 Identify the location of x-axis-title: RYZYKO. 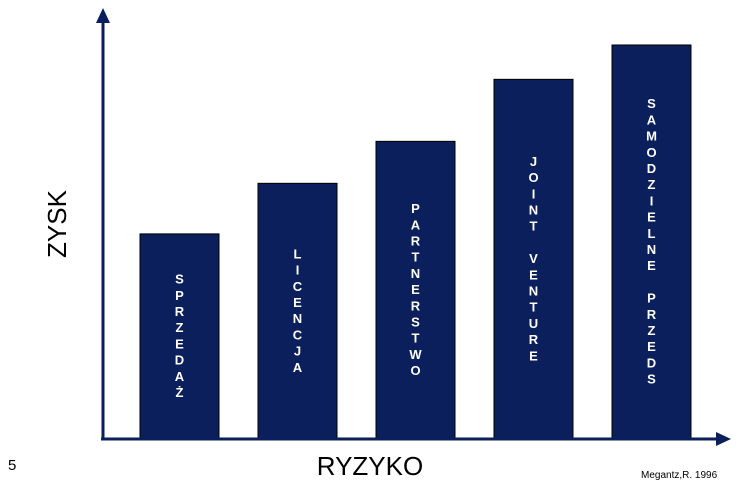
(370, 466).